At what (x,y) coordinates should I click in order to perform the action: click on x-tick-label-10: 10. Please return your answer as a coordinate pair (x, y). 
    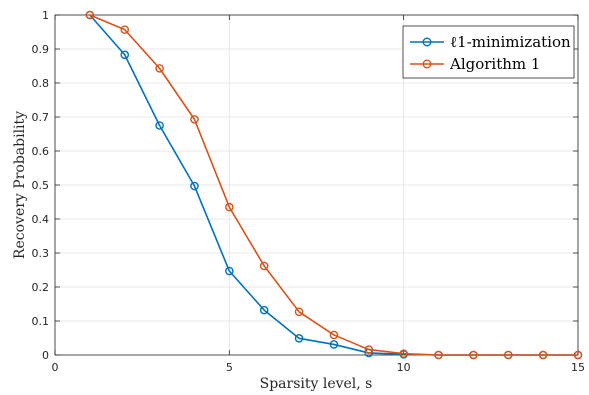
    Looking at the image, I should click on (404, 367).